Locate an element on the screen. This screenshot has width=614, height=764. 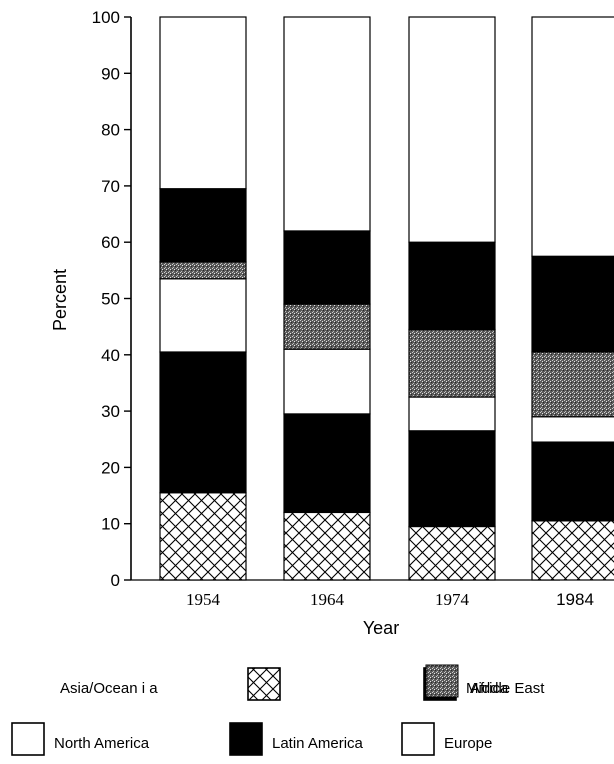
bar-segment-north-america-1974 is located at coordinates (452, 414).